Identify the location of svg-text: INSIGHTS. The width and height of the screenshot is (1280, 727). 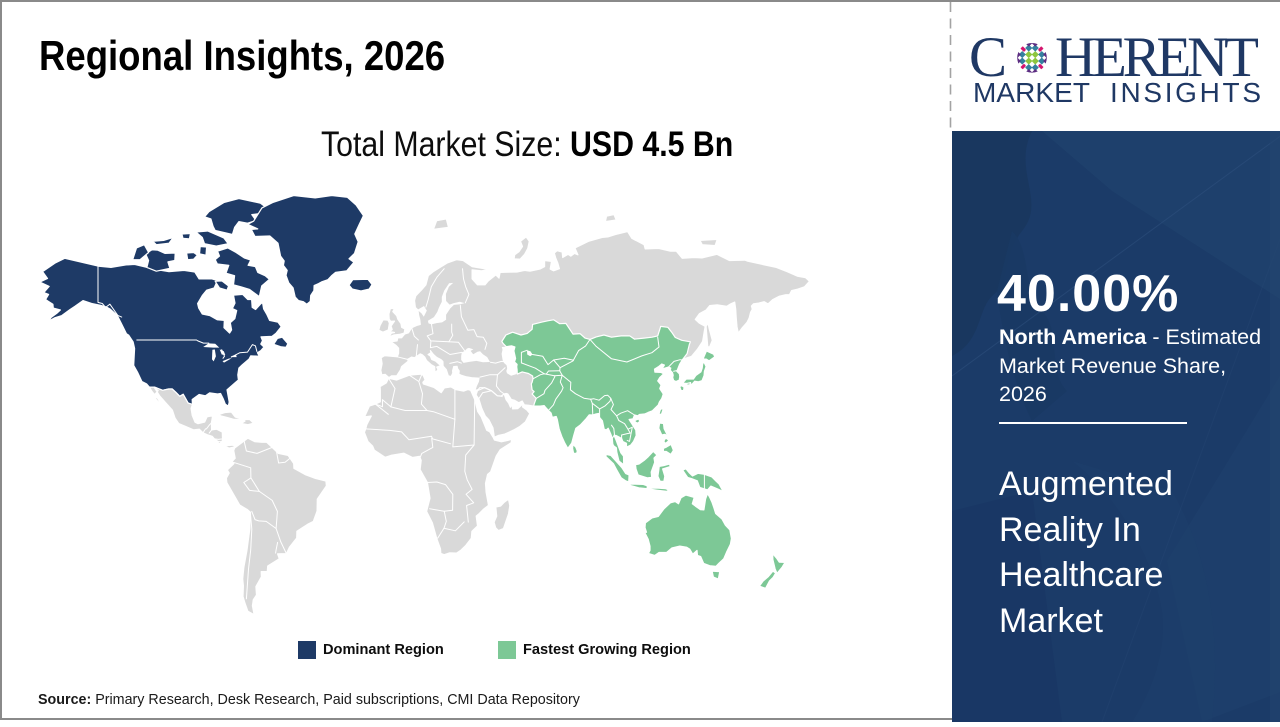
(1185, 92).